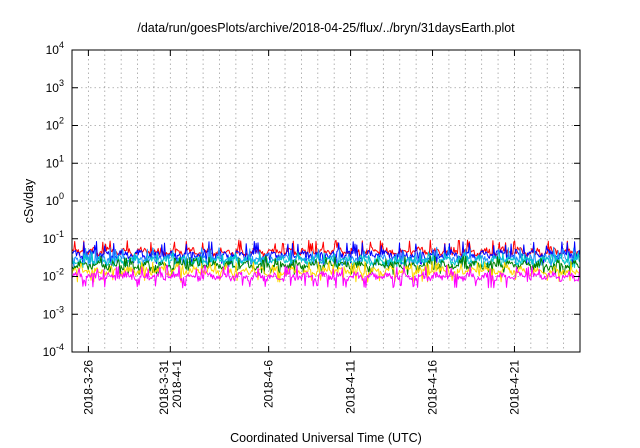 The height and width of the screenshot is (448, 640). I want to click on y-tick-label: 10⁴, so click(55, 48).